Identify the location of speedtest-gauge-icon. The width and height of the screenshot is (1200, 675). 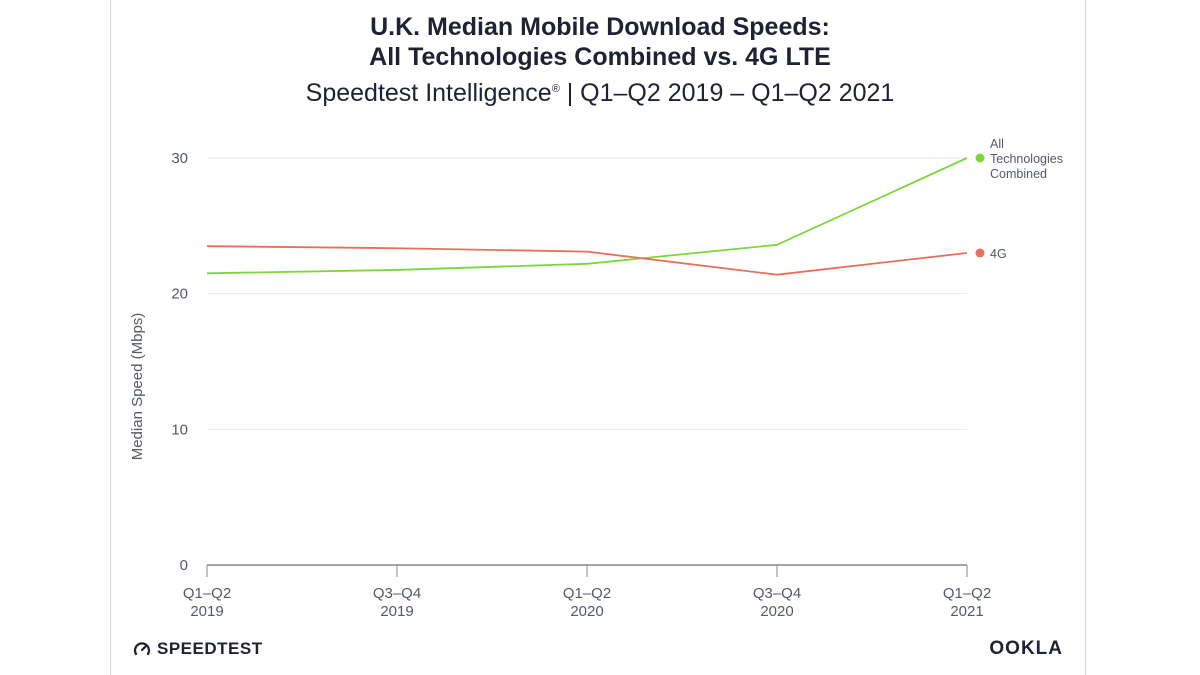
(142, 649).